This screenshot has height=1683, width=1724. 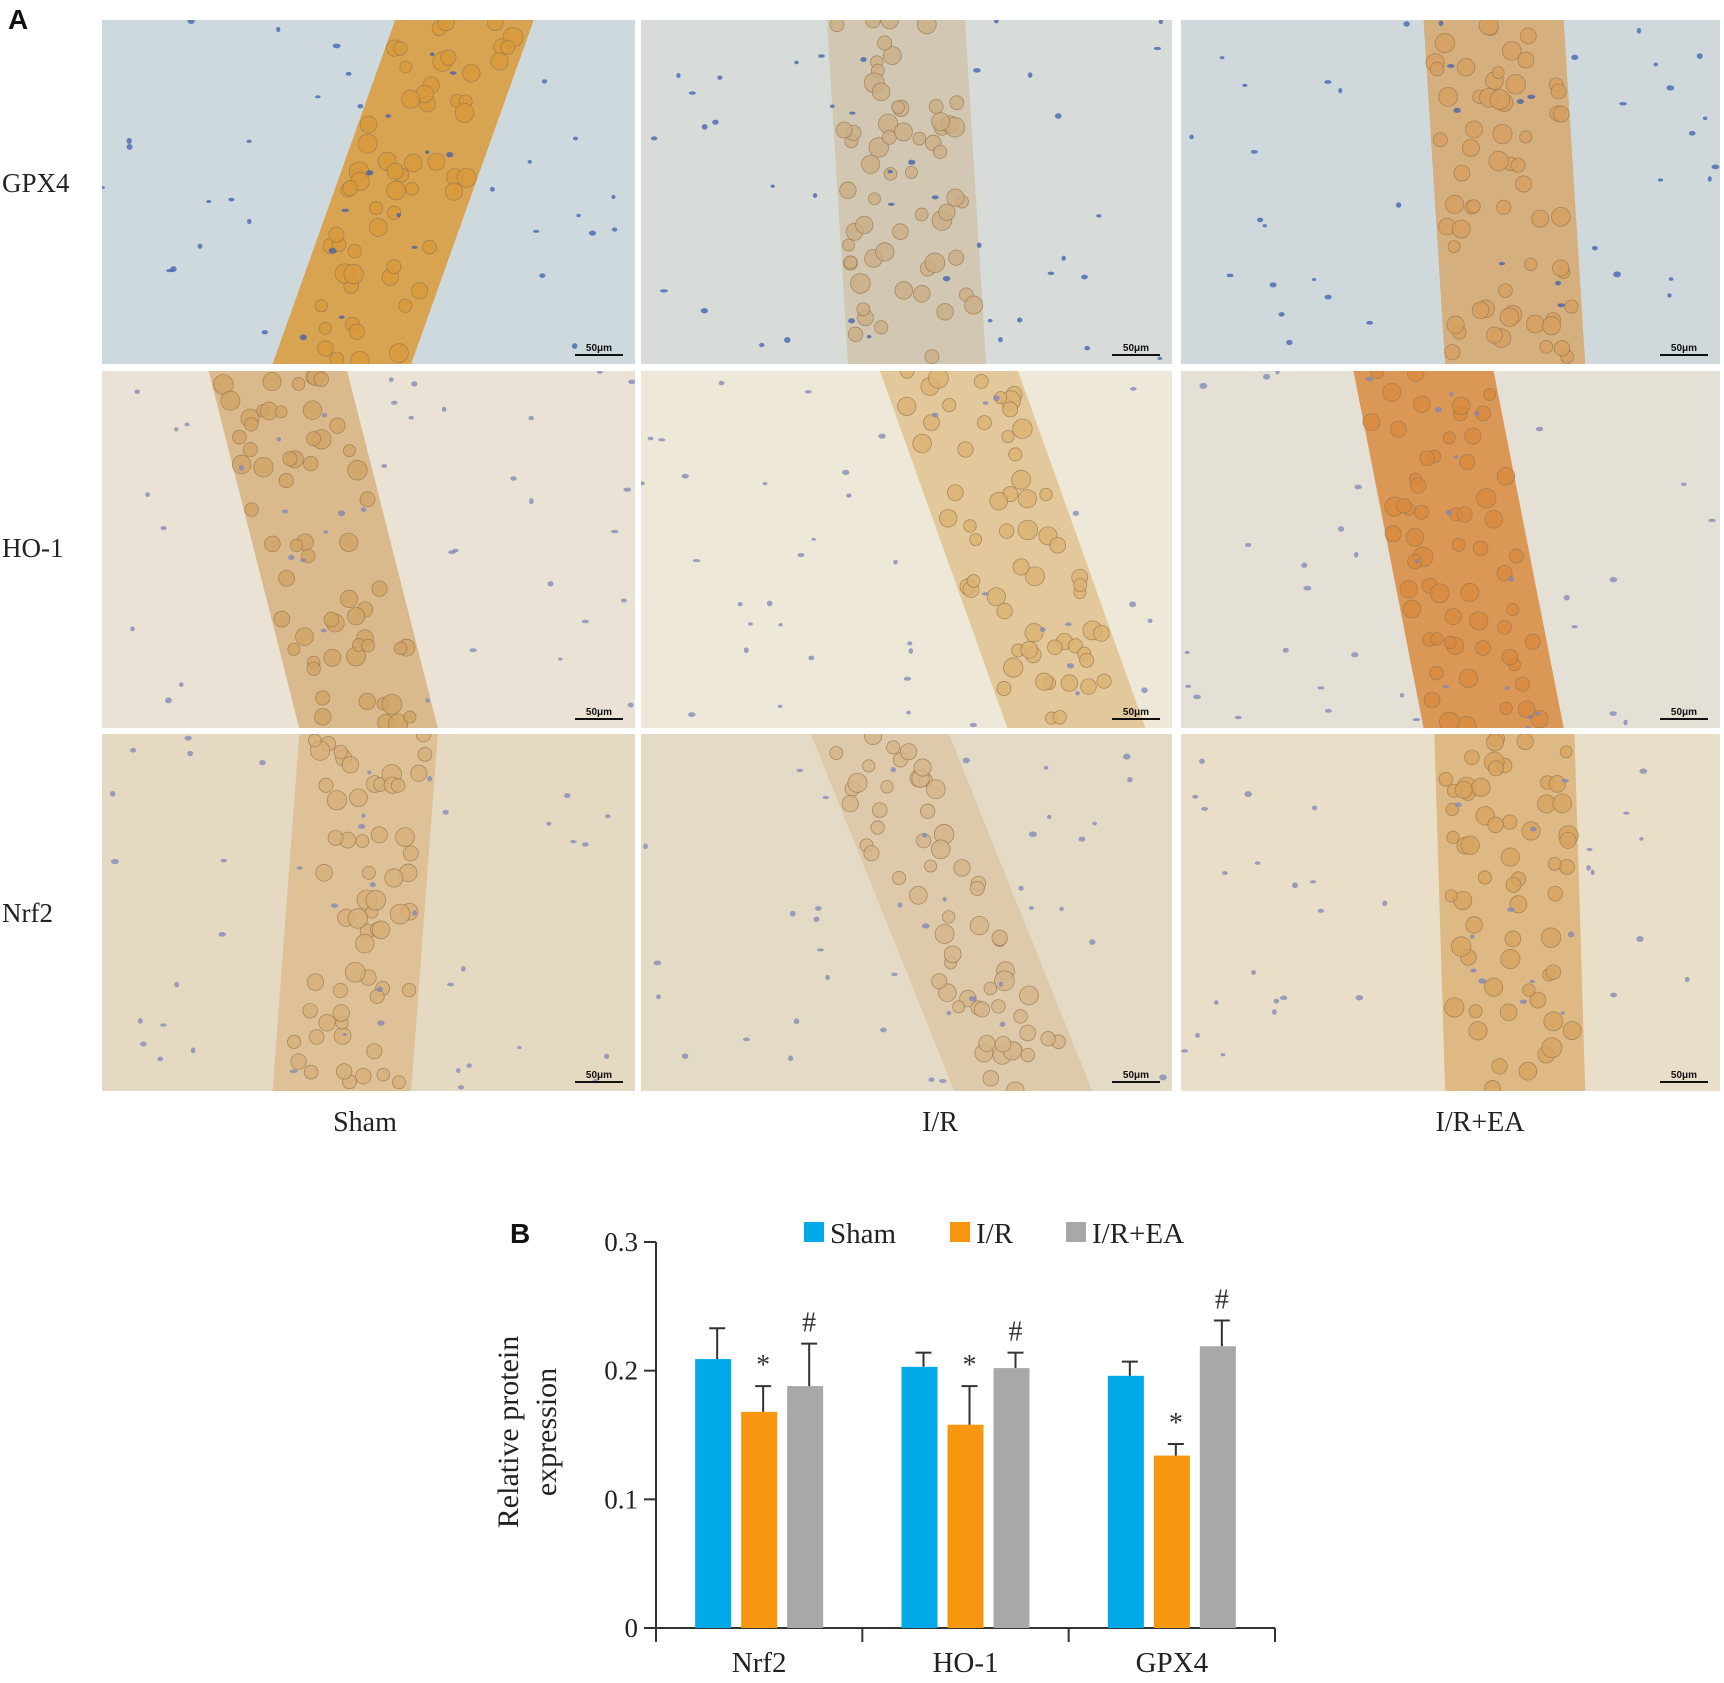 I want to click on legend-swatch-i-r, so click(x=960, y=1232).